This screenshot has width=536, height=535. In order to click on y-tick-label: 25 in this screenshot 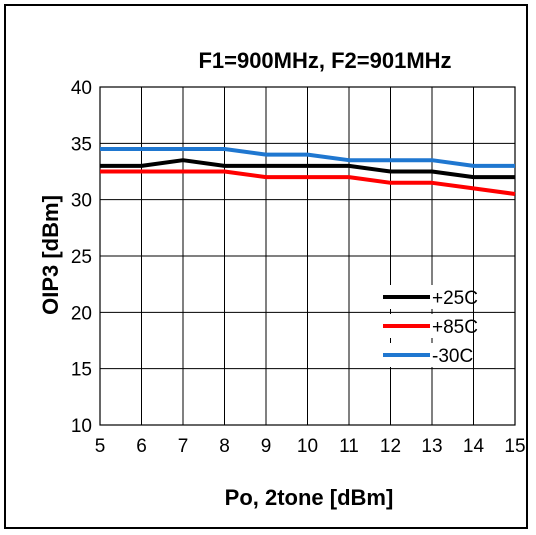, I will do `click(81, 257)`.